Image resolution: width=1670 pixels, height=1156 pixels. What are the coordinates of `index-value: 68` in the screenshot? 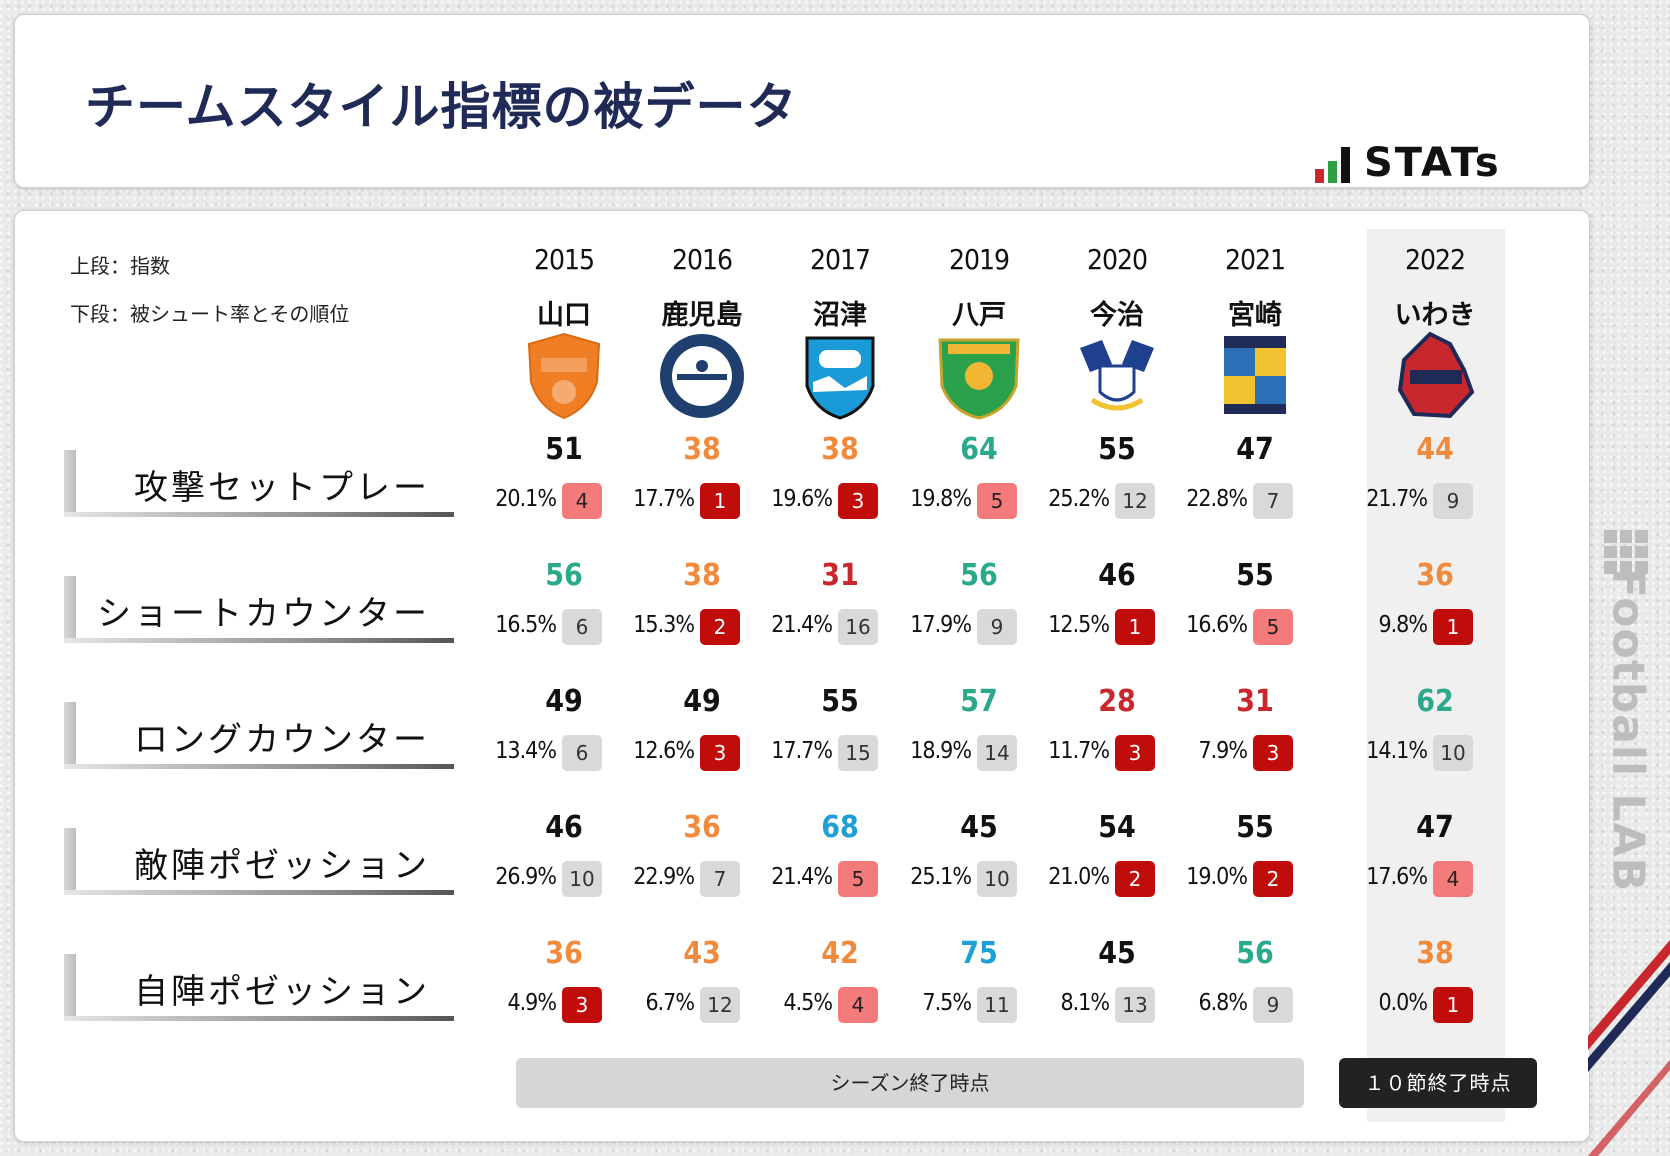 It's located at (840, 827).